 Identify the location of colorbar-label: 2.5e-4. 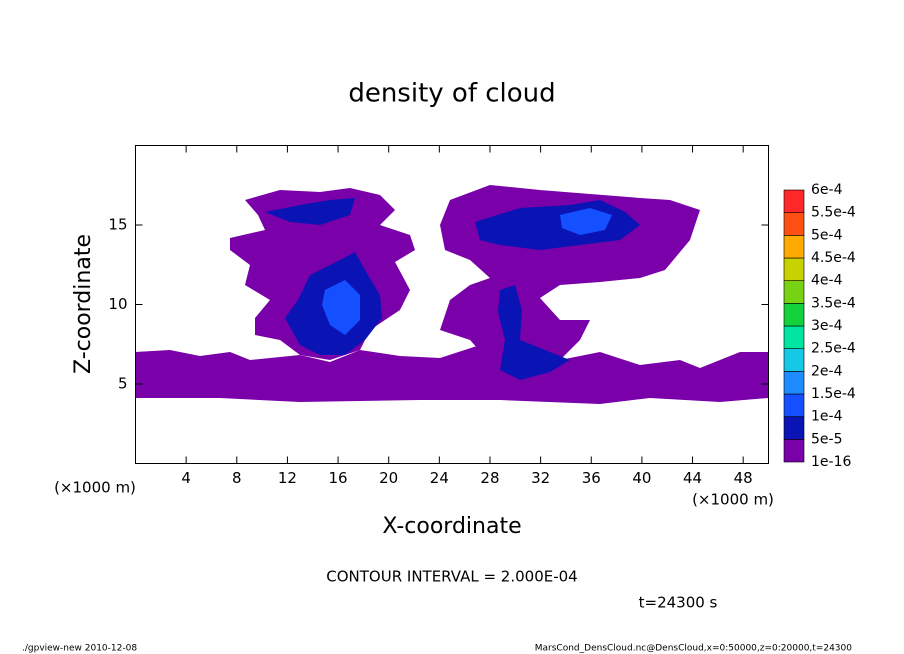
(833, 349).